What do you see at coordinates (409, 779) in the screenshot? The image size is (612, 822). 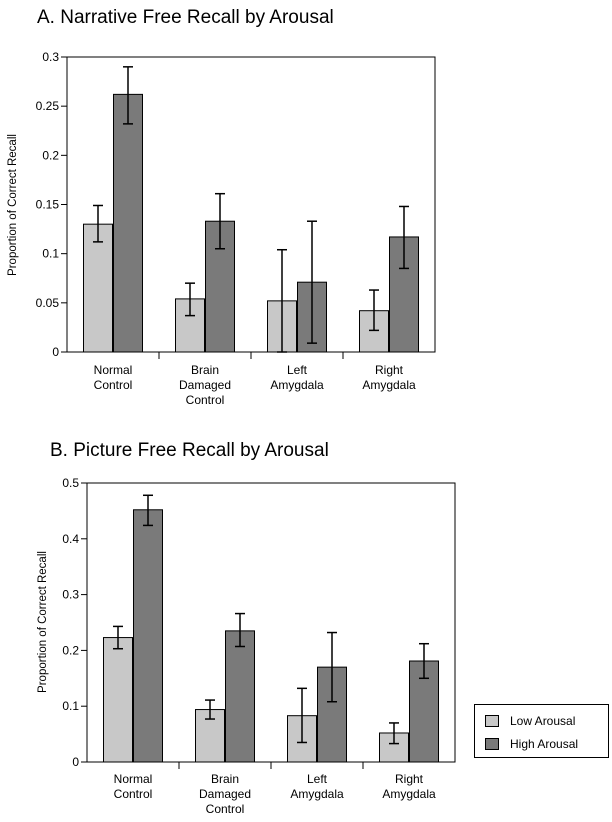 I see `chart-b-category-label: Right` at bounding box center [409, 779].